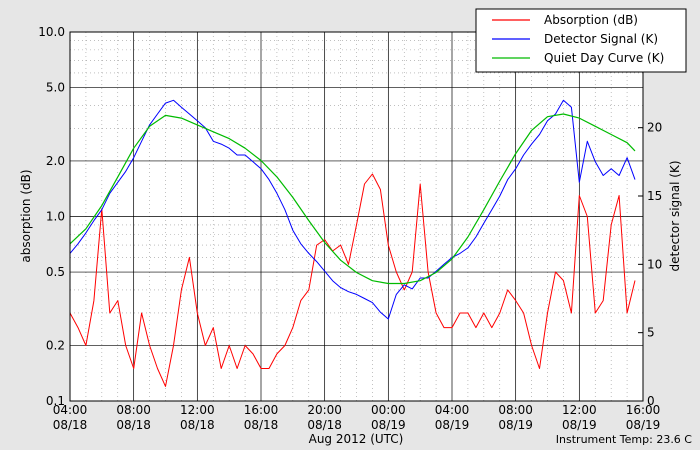  I want to click on legend-label: Quiet Day Curve (K), so click(604, 58).